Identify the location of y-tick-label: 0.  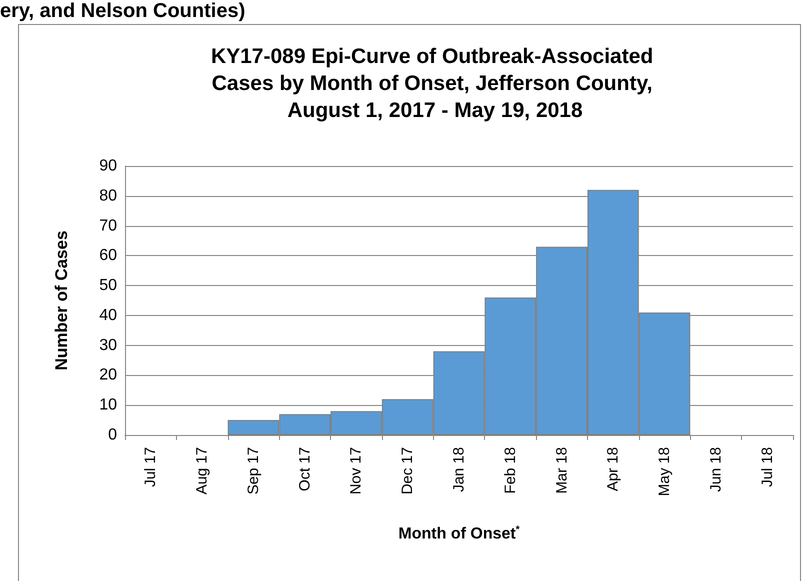
(113, 435).